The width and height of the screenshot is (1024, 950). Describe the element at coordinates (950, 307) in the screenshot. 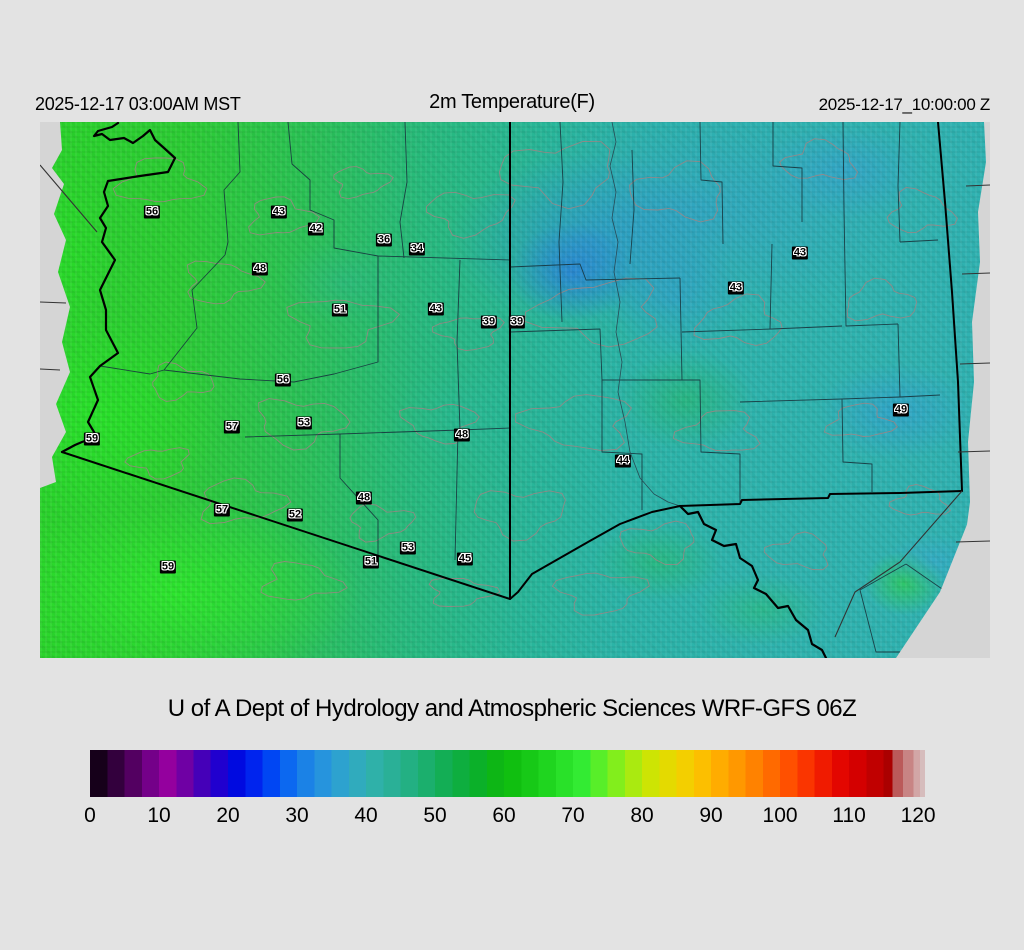

I see `nm-tx-border` at that location.